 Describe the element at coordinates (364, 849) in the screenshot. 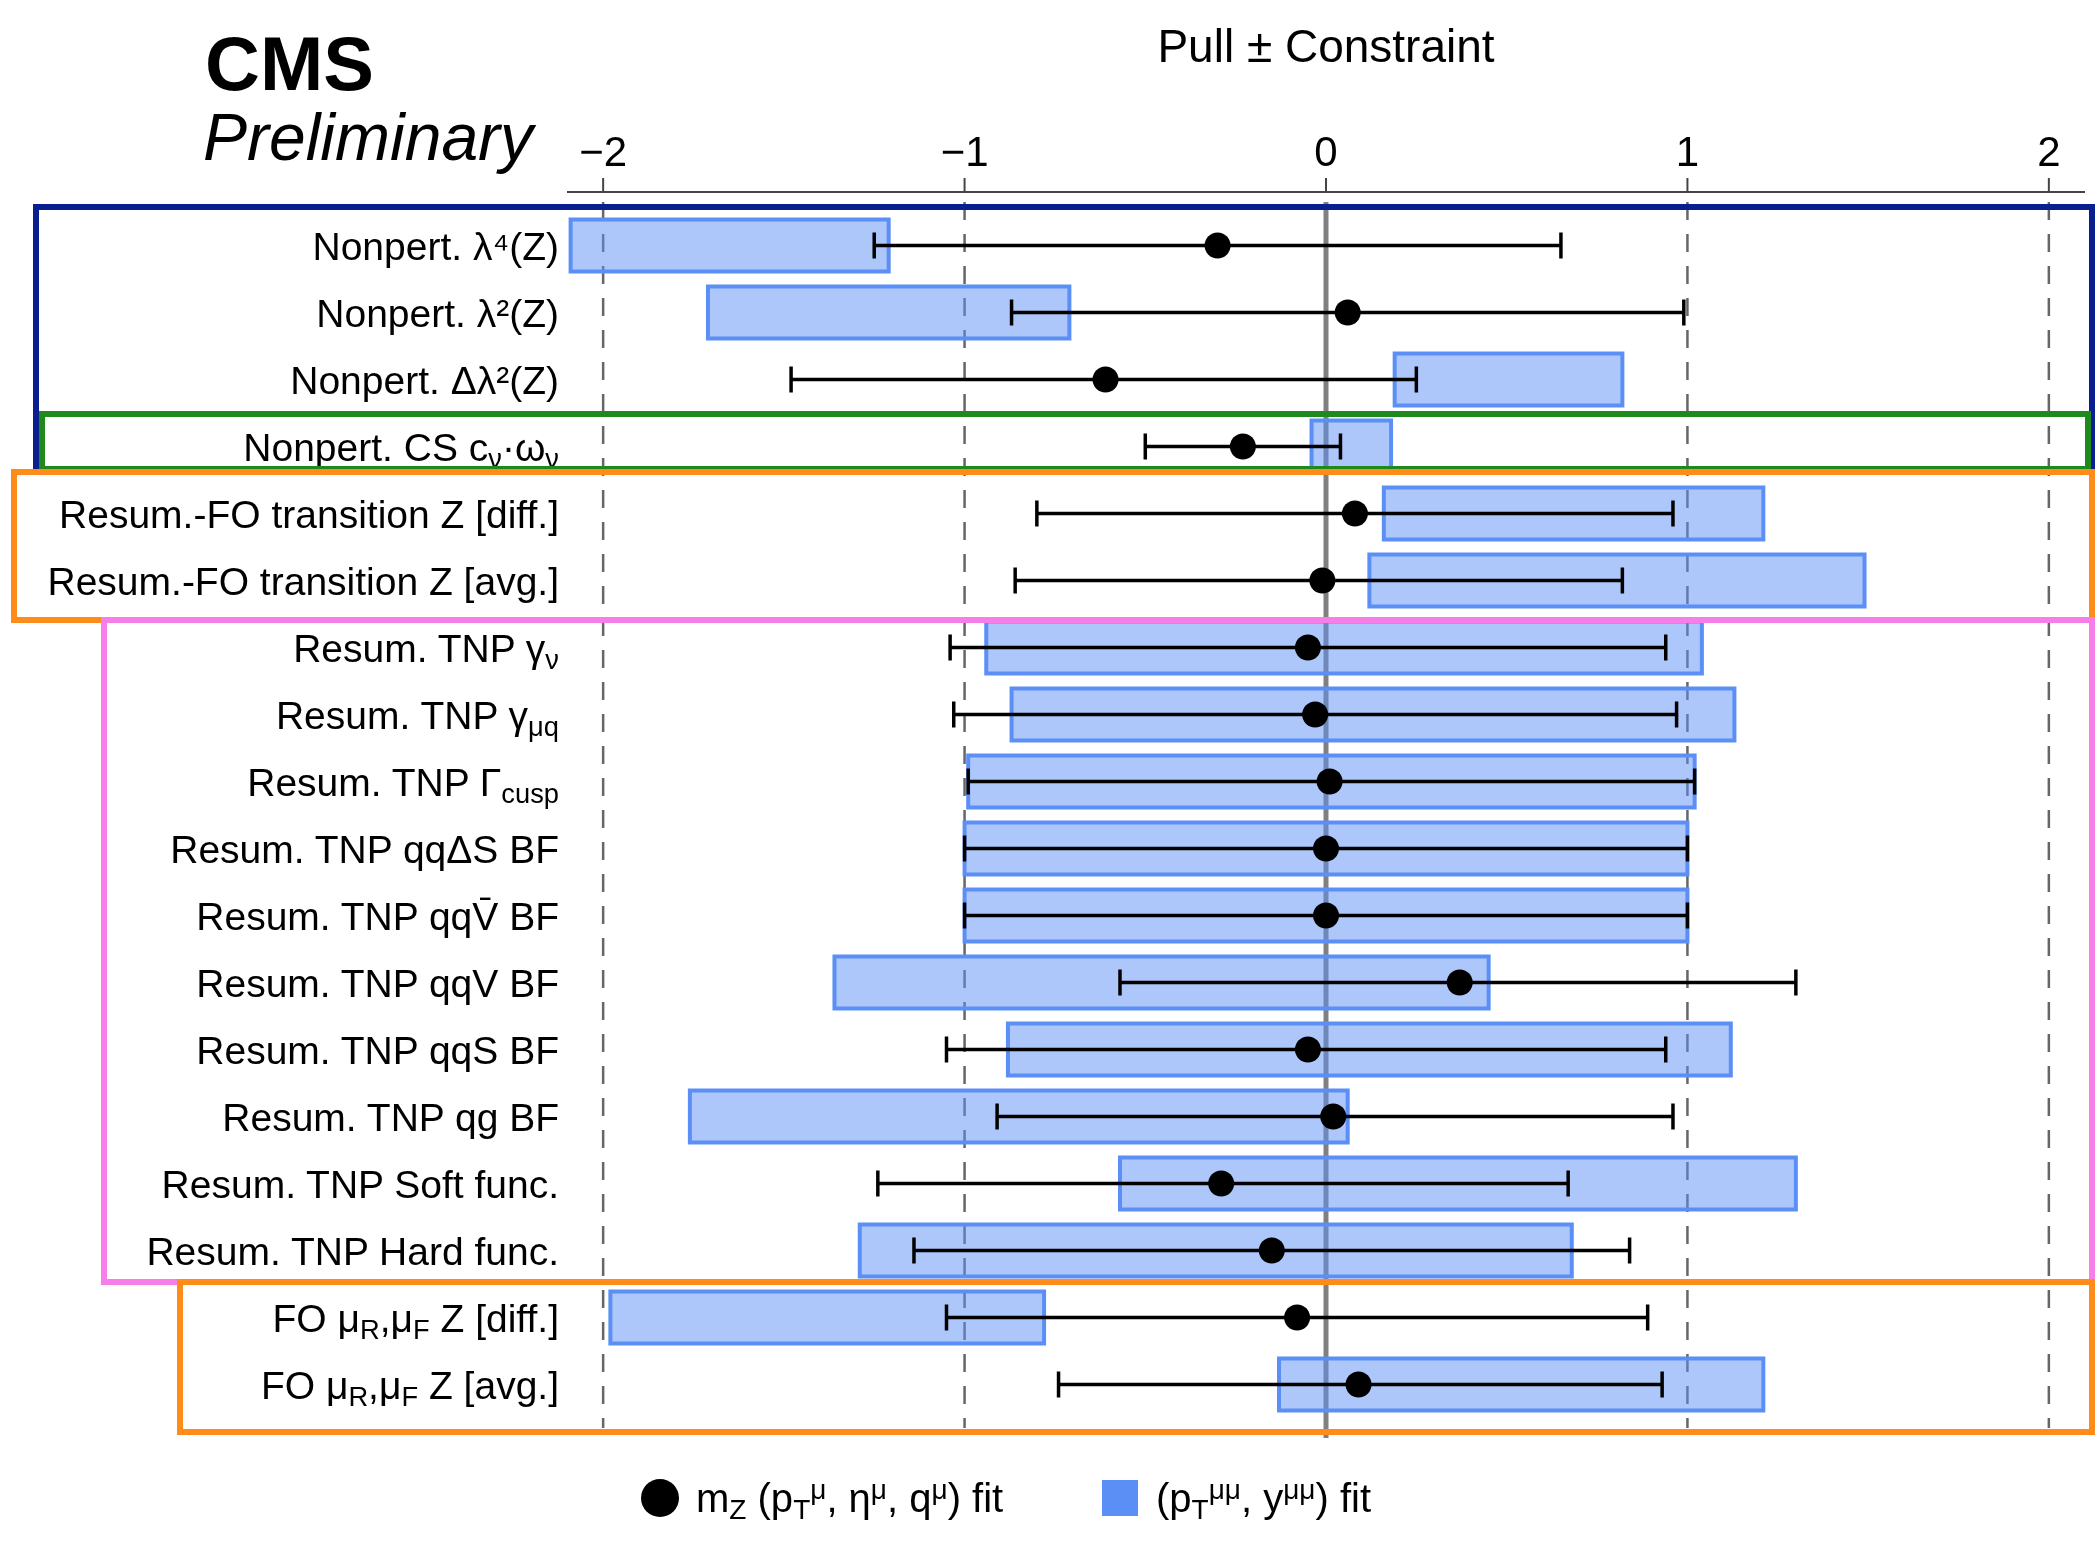

I see `y-tick-label: Resum. TNP qqΔS BF` at that location.